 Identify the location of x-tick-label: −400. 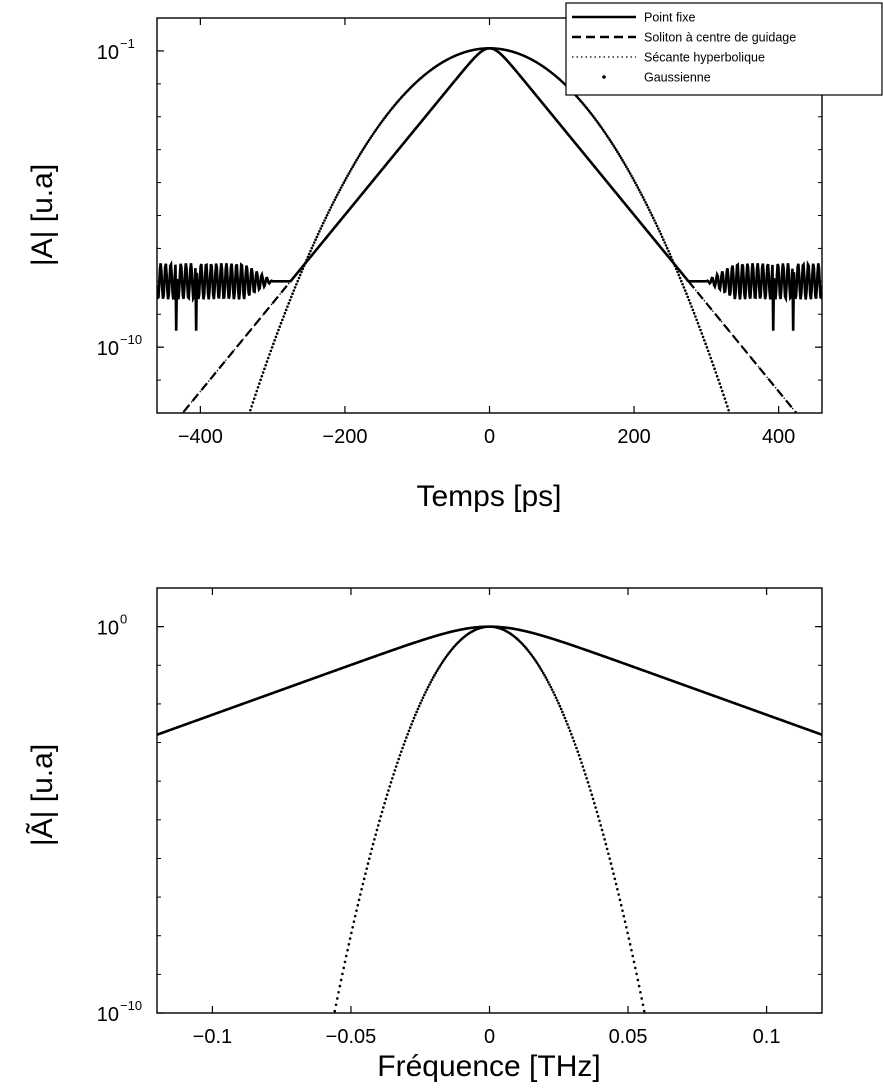
(200, 437).